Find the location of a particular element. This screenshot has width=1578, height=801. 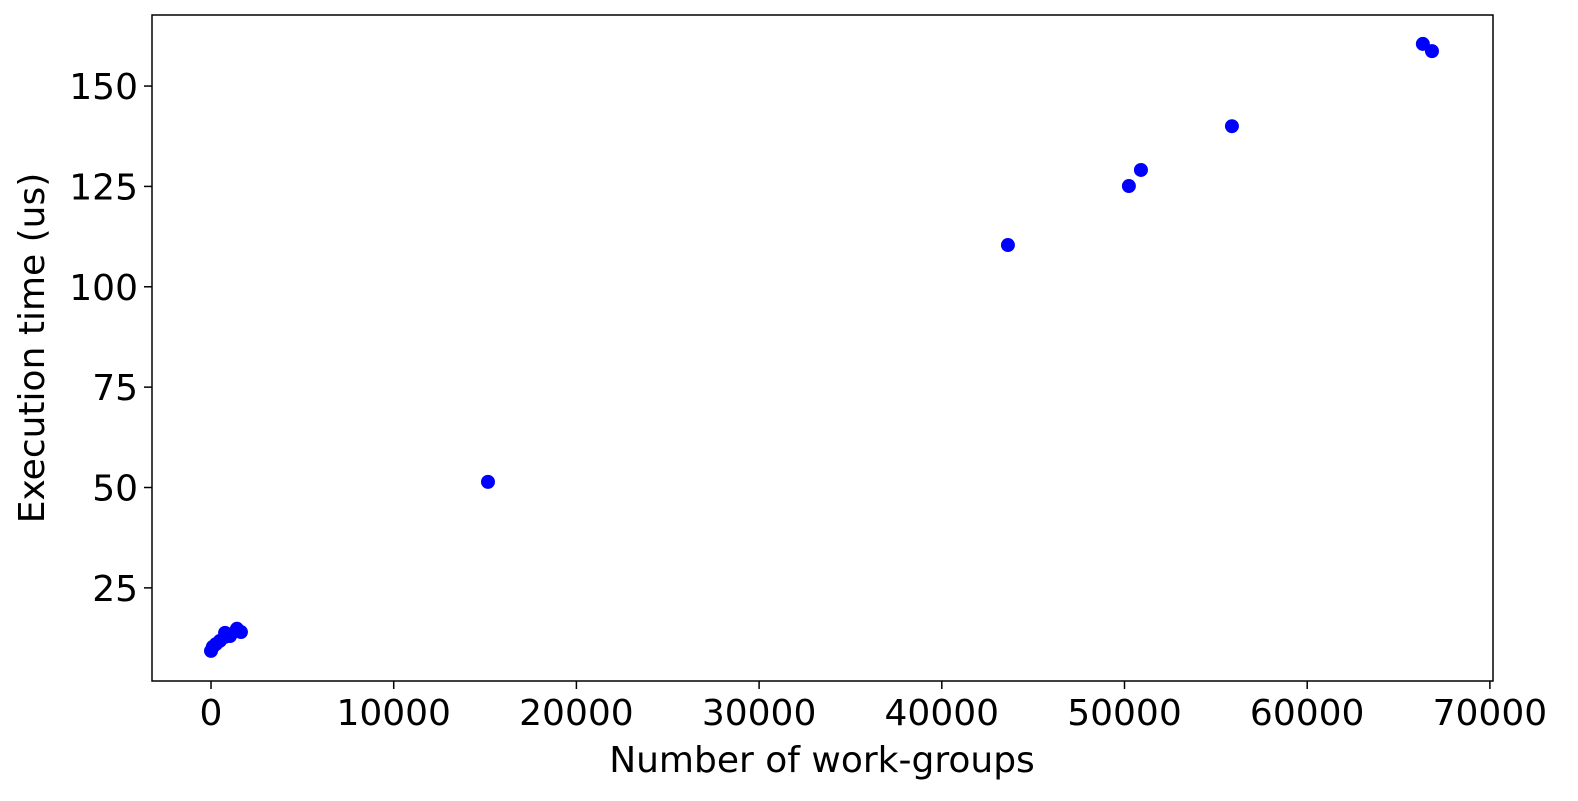

x-tick-label: 20000 is located at coordinates (576, 713).